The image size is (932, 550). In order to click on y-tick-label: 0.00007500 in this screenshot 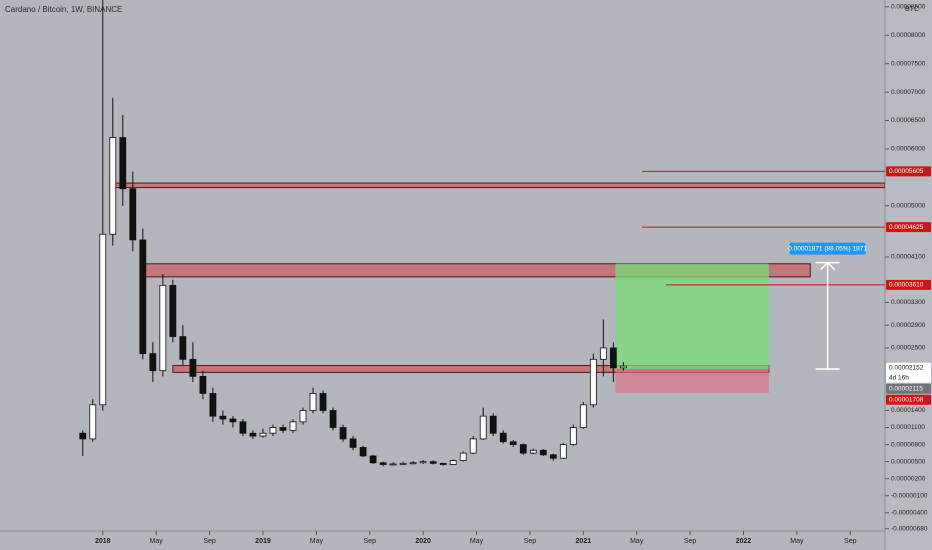, I will do `click(908, 63)`.